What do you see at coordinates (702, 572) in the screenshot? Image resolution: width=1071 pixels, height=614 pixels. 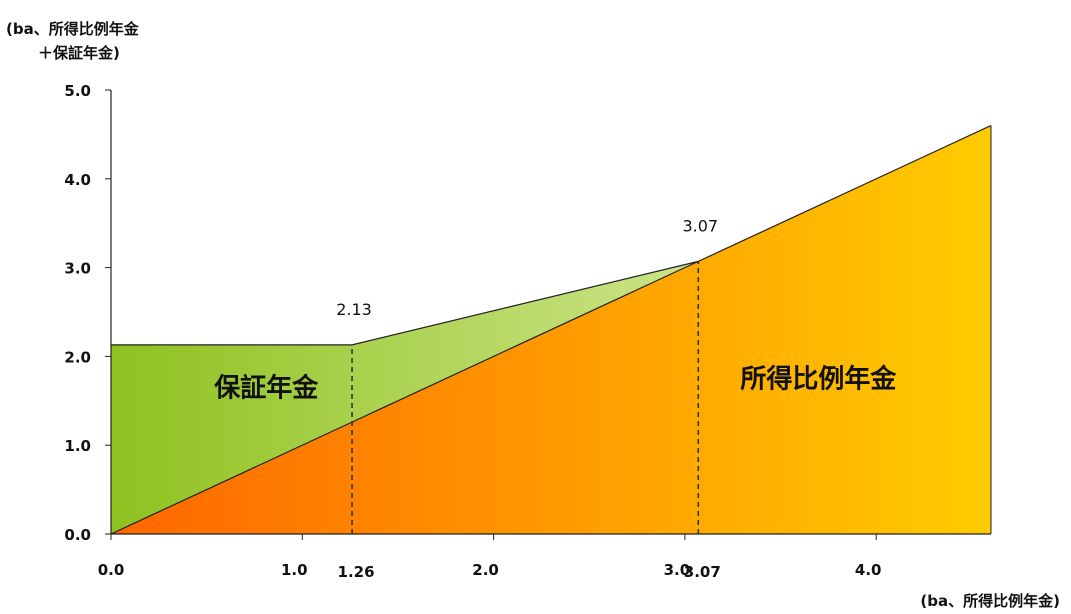 I see `x-extra-label: 3.07` at bounding box center [702, 572].